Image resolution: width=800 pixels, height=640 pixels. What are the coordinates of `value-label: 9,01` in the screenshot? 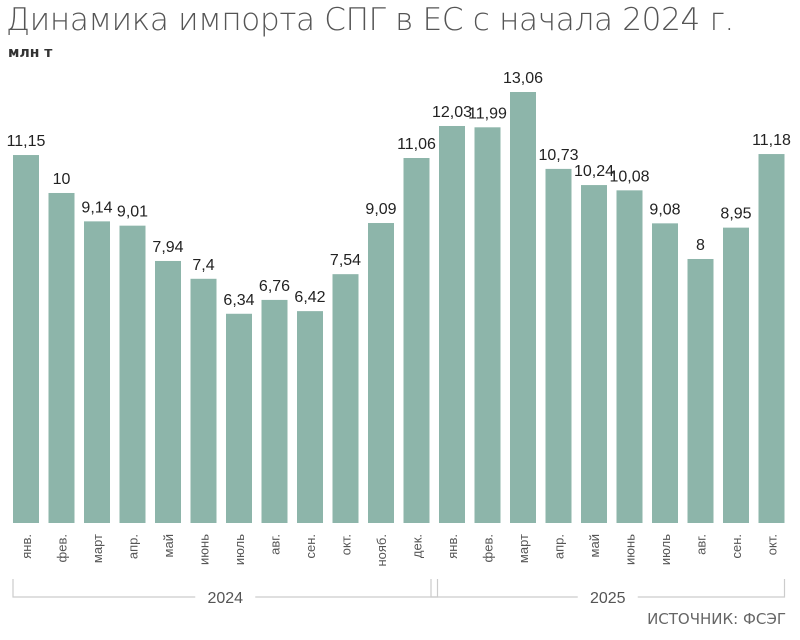 It's located at (132, 212).